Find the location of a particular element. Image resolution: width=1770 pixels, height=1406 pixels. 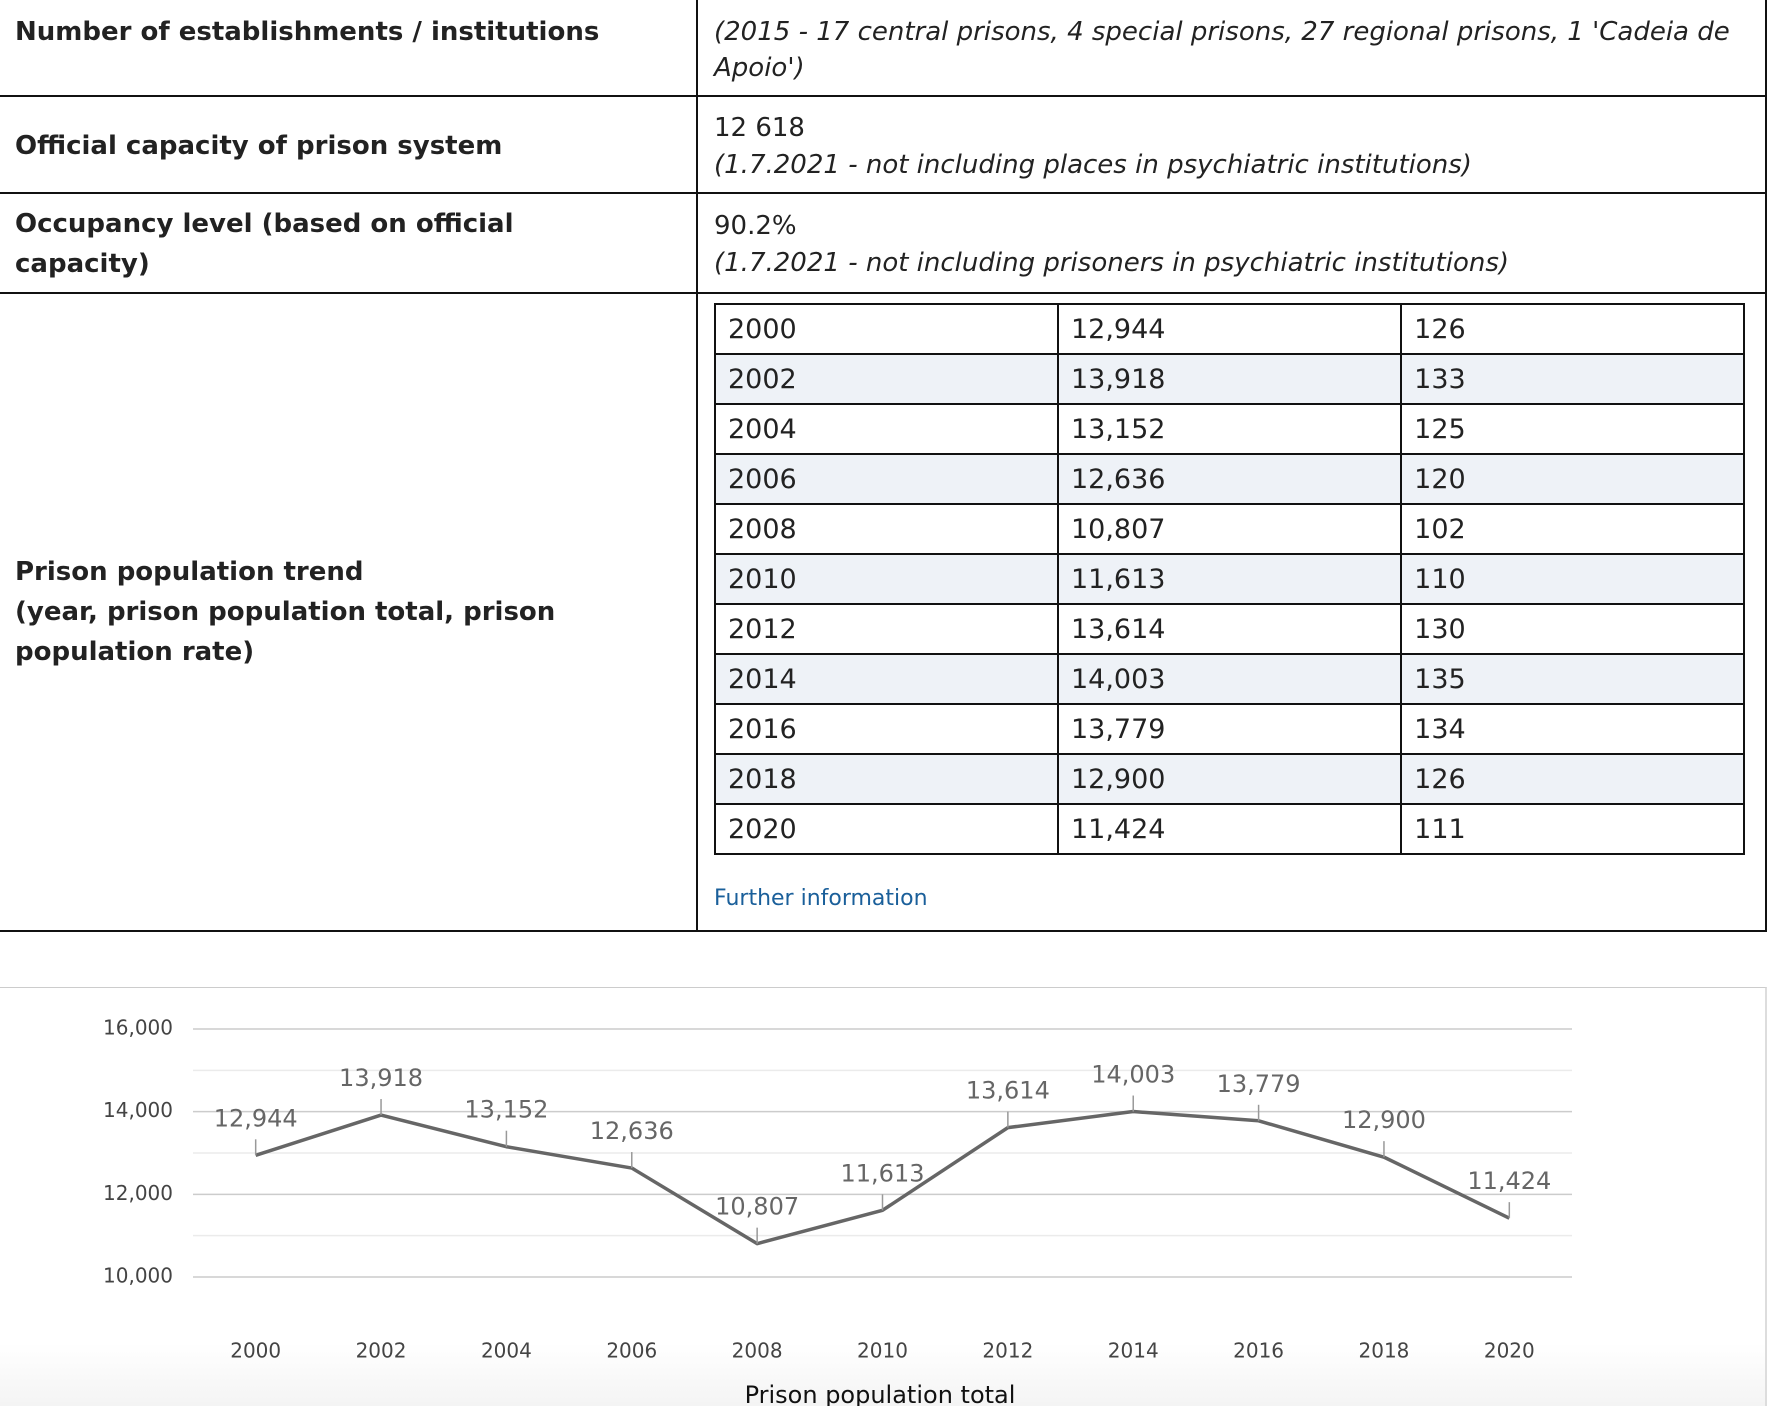

table-cell: 2000 is located at coordinates (886, 329).